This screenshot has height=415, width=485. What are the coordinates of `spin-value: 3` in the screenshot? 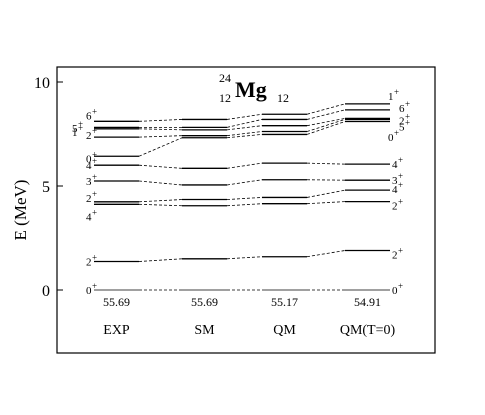 It's located at (89, 182).